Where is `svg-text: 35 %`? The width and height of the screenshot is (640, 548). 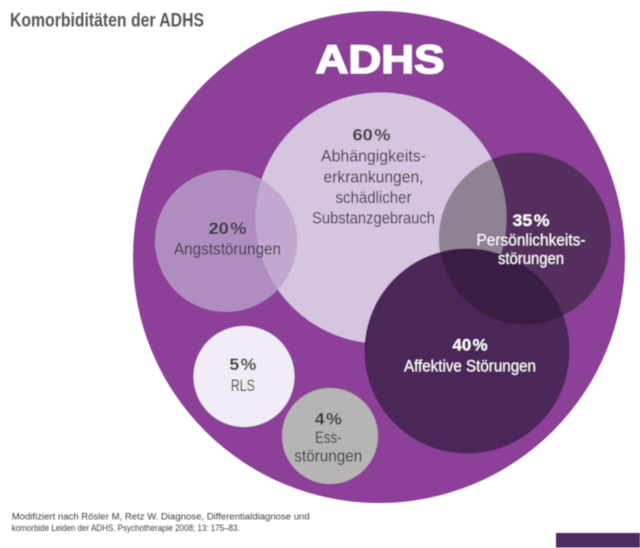 svg-text: 35 % is located at coordinates (531, 220).